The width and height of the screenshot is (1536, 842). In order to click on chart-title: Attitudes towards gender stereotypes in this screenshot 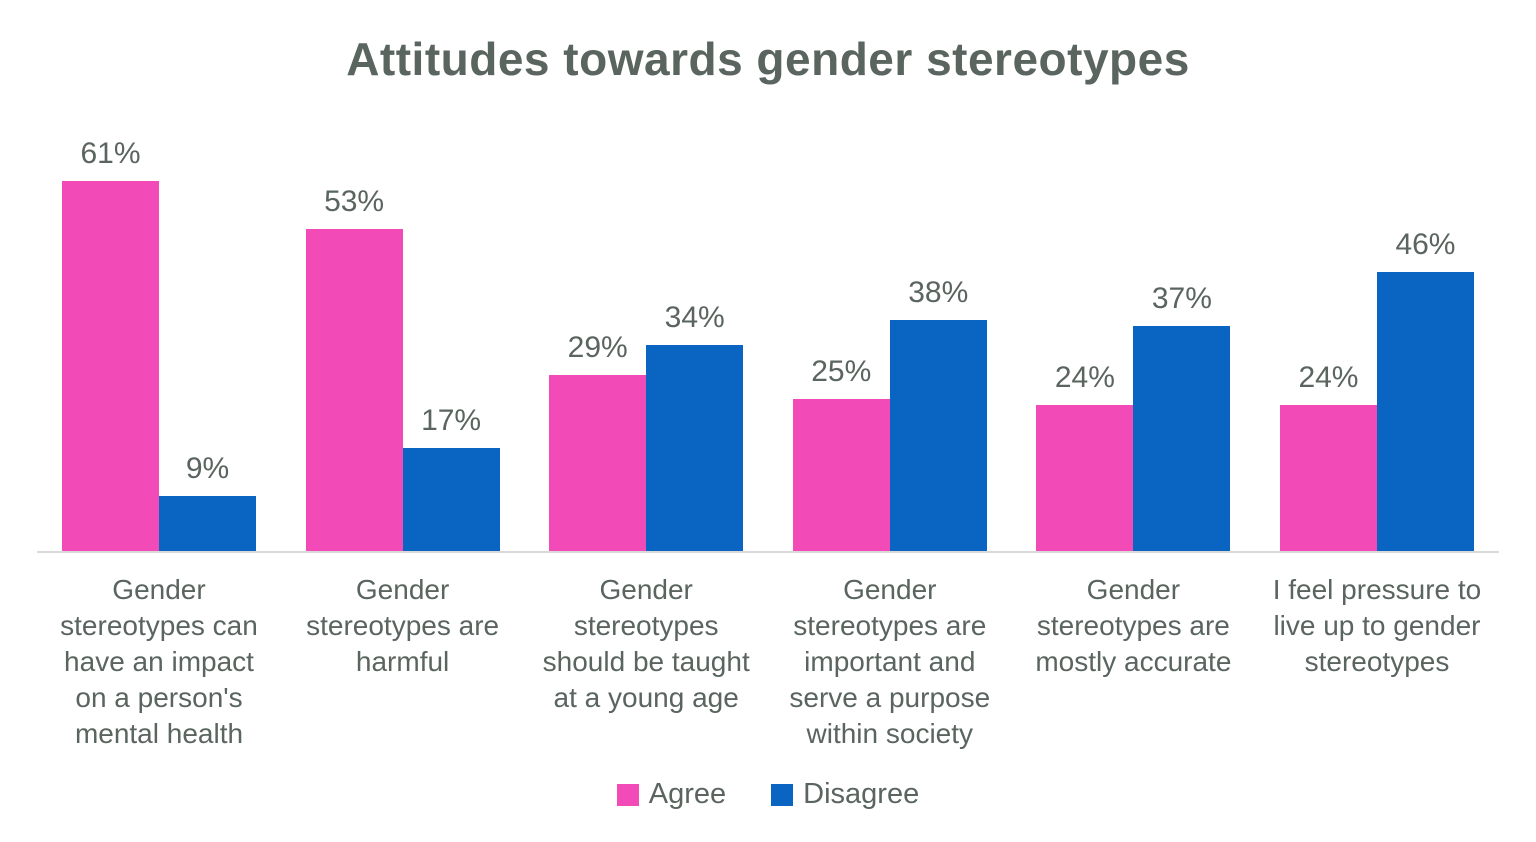, I will do `click(768, 59)`.